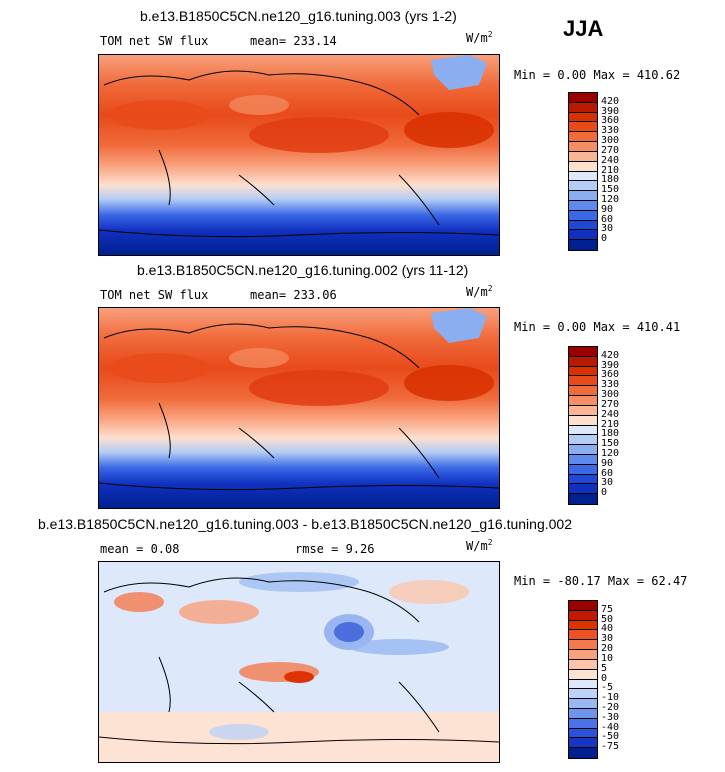  I want to click on panel-3-rmse: rmse = 9.26, so click(335, 549).